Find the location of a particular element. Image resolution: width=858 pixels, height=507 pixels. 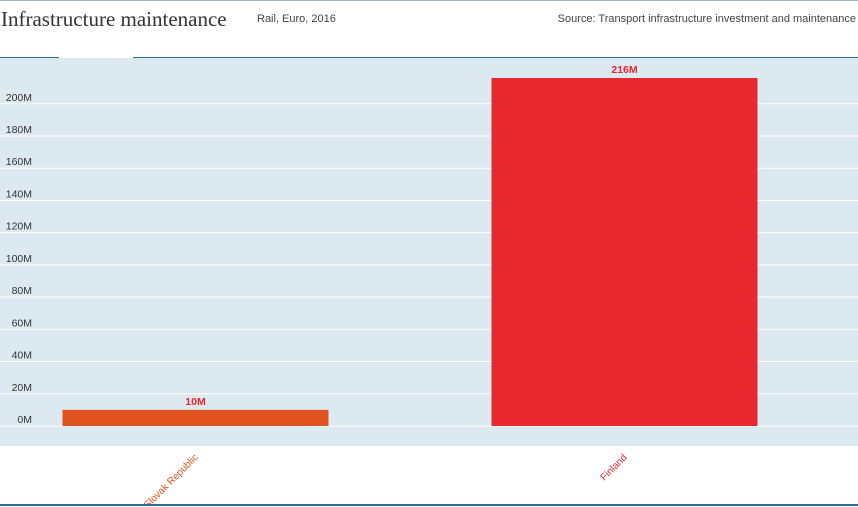

y-tick-label: 180M is located at coordinates (19, 130).